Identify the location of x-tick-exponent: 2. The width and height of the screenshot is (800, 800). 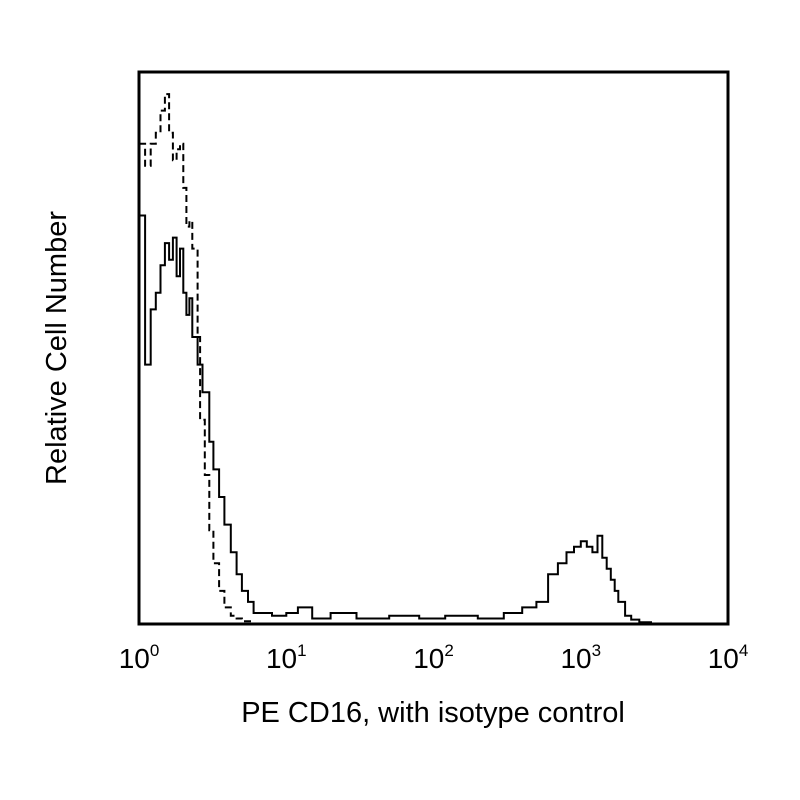
(448, 650).